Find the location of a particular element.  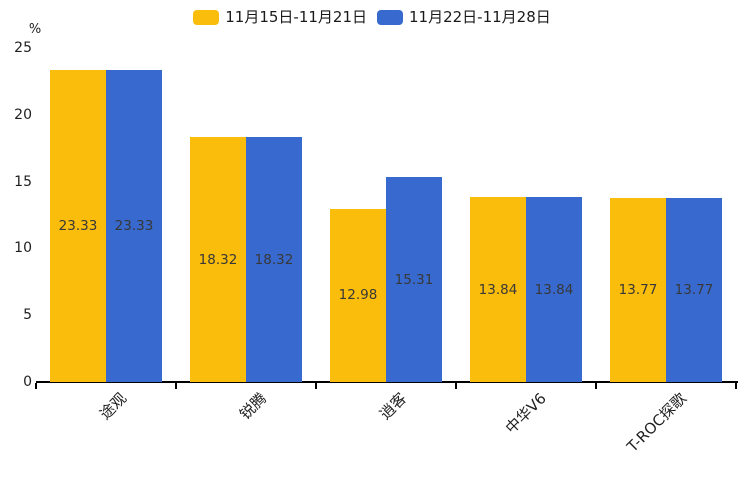

x-axis-line is located at coordinates (387, 382).